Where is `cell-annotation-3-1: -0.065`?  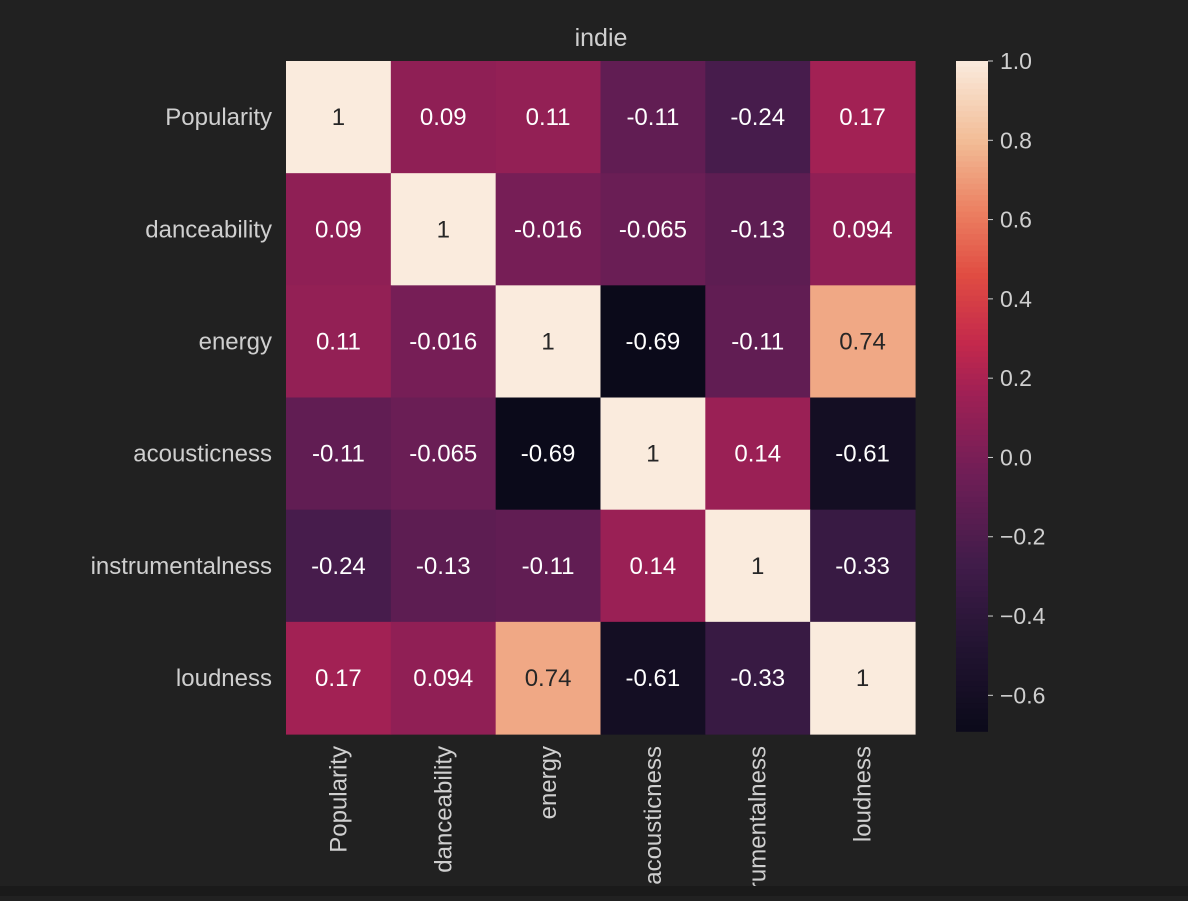 cell-annotation-3-1: -0.065 is located at coordinates (443, 454).